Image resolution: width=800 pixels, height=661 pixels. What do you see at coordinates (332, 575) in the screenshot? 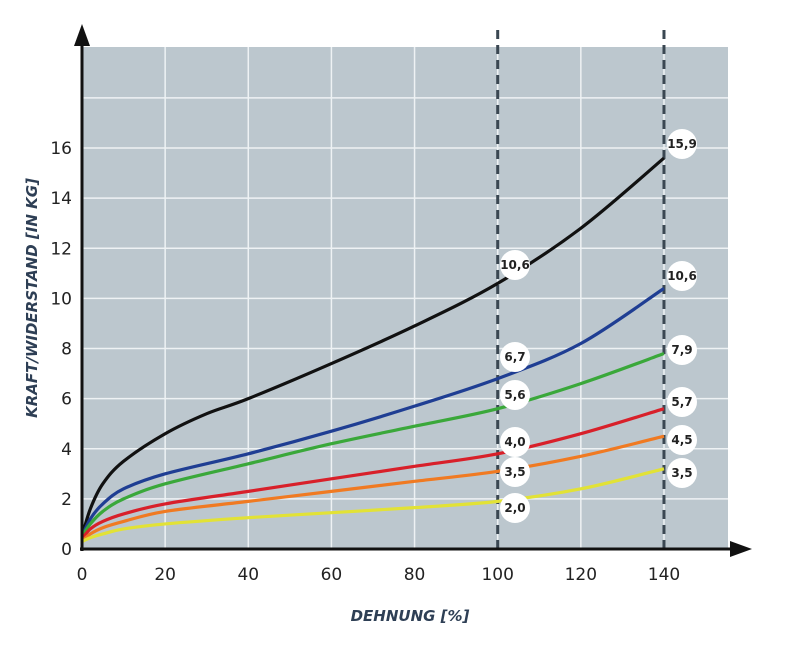
I see `x-tick-label: 60` at bounding box center [332, 575].